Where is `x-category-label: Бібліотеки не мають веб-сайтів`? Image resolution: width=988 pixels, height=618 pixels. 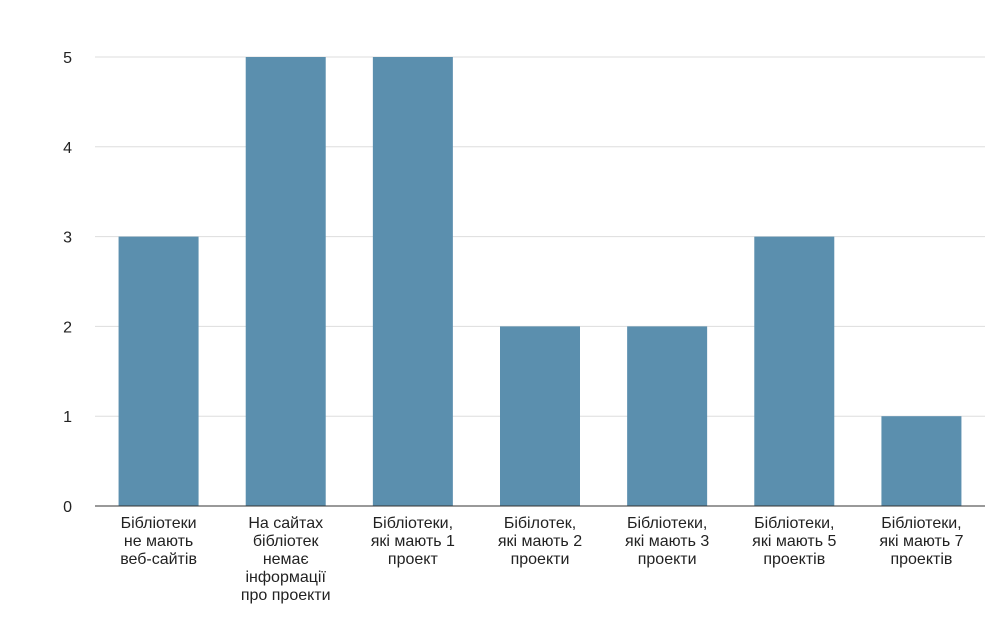 x-category-label: Бібліотеки не мають веб-сайтів is located at coordinates (158, 541).